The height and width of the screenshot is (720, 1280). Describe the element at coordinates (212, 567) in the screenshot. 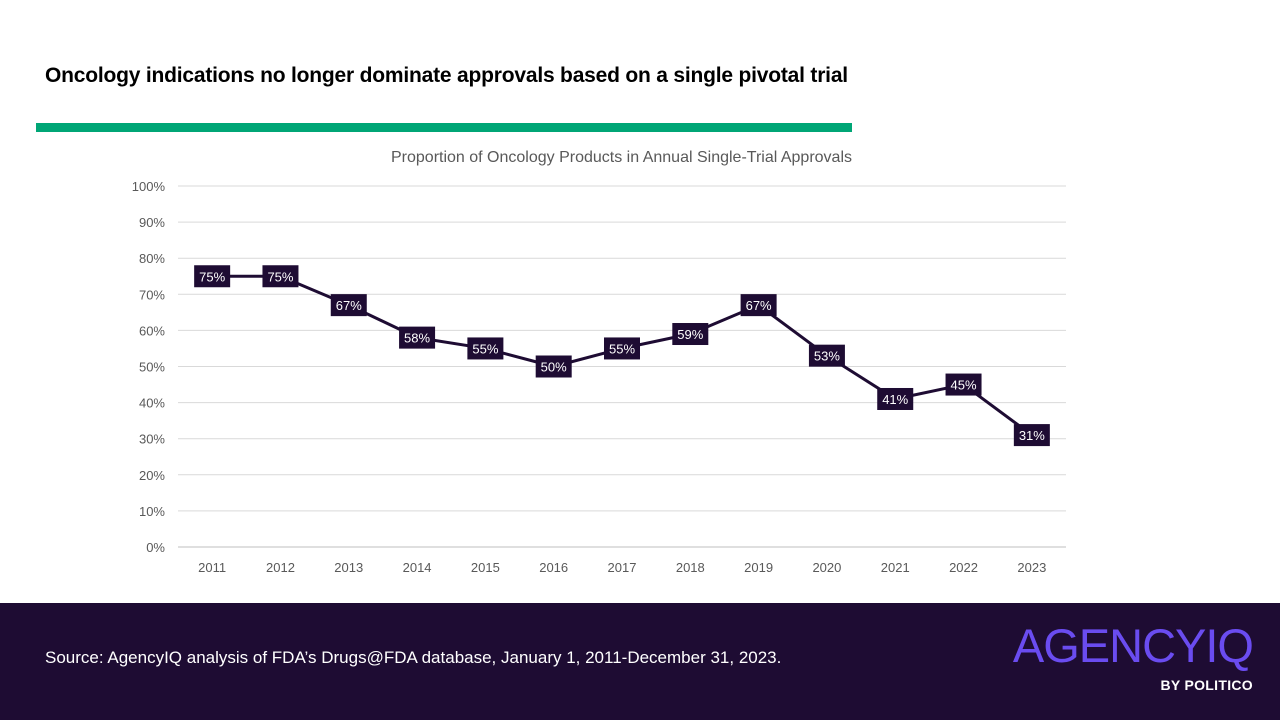

I see `x-tick-label: 2011` at that location.